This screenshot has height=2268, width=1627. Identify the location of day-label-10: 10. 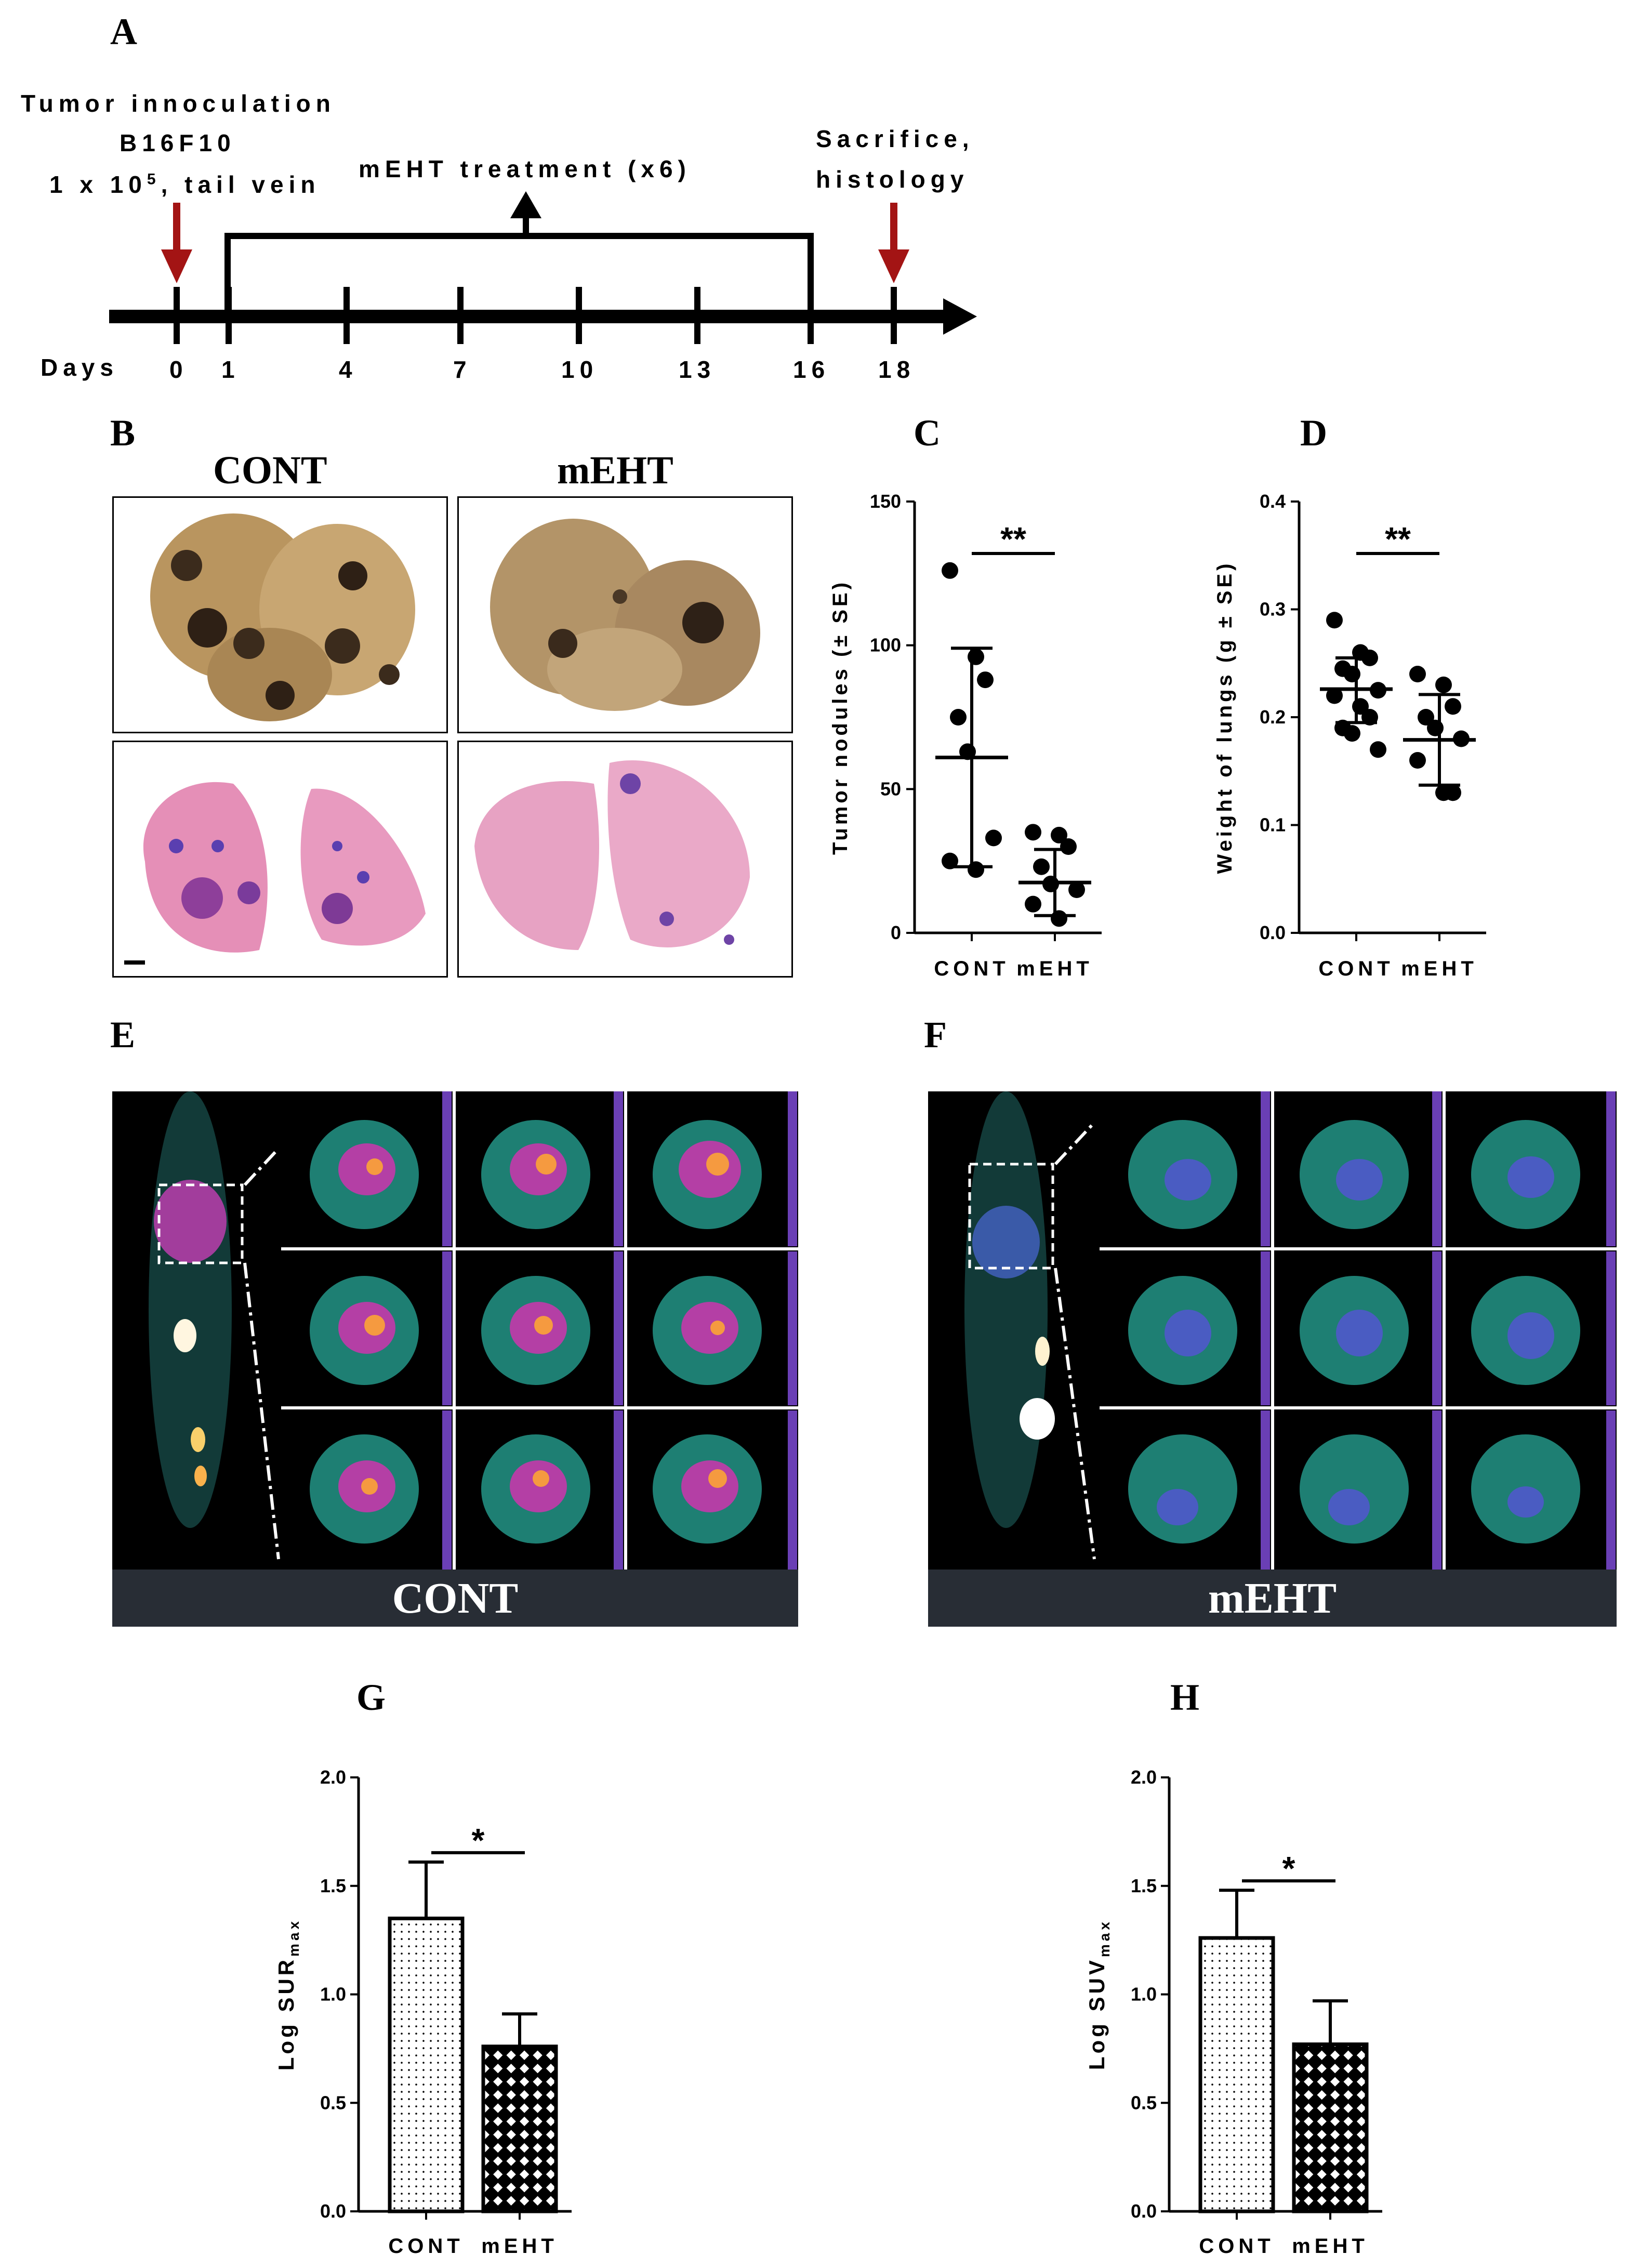
(580, 369).